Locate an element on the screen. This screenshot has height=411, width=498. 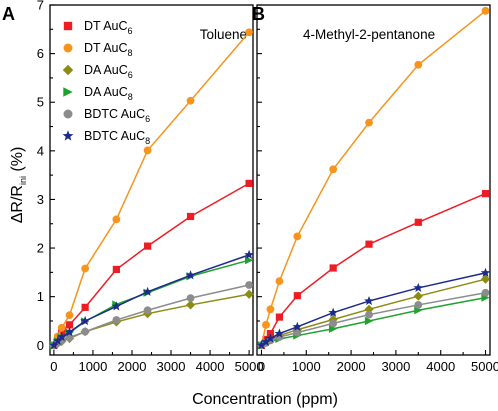
panel-title-b: 4-Methyl-2-pentanone is located at coordinates (369, 34).